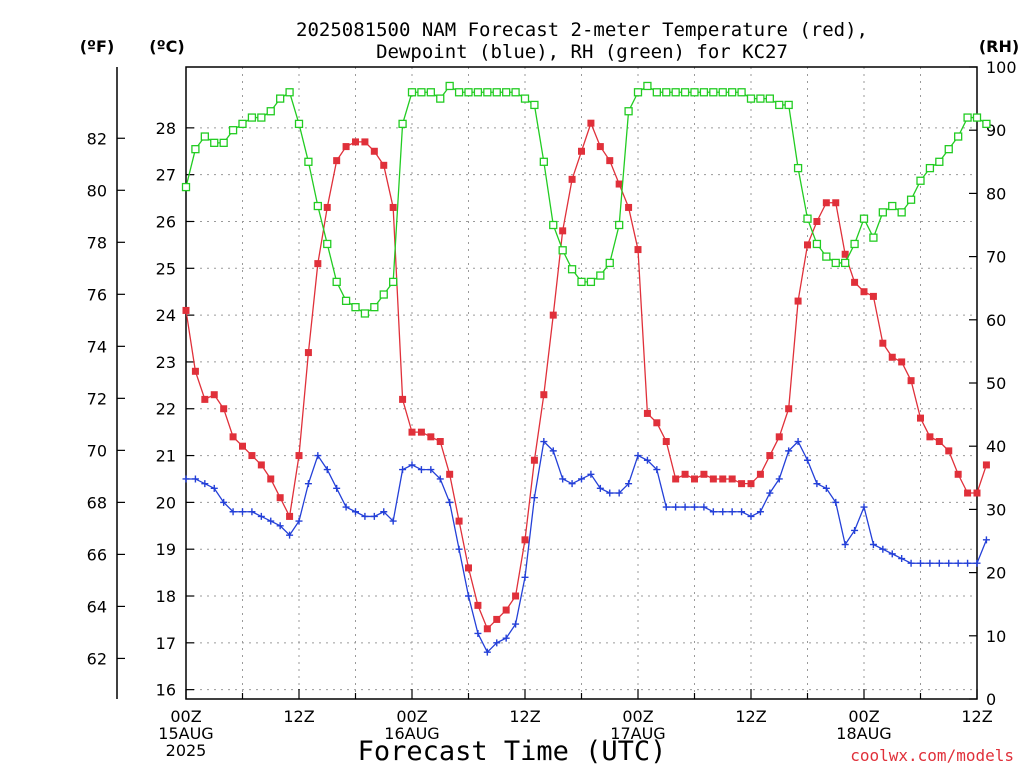  What do you see at coordinates (166, 315) in the screenshot?
I see `celsius-tick-label: 24` at bounding box center [166, 315].